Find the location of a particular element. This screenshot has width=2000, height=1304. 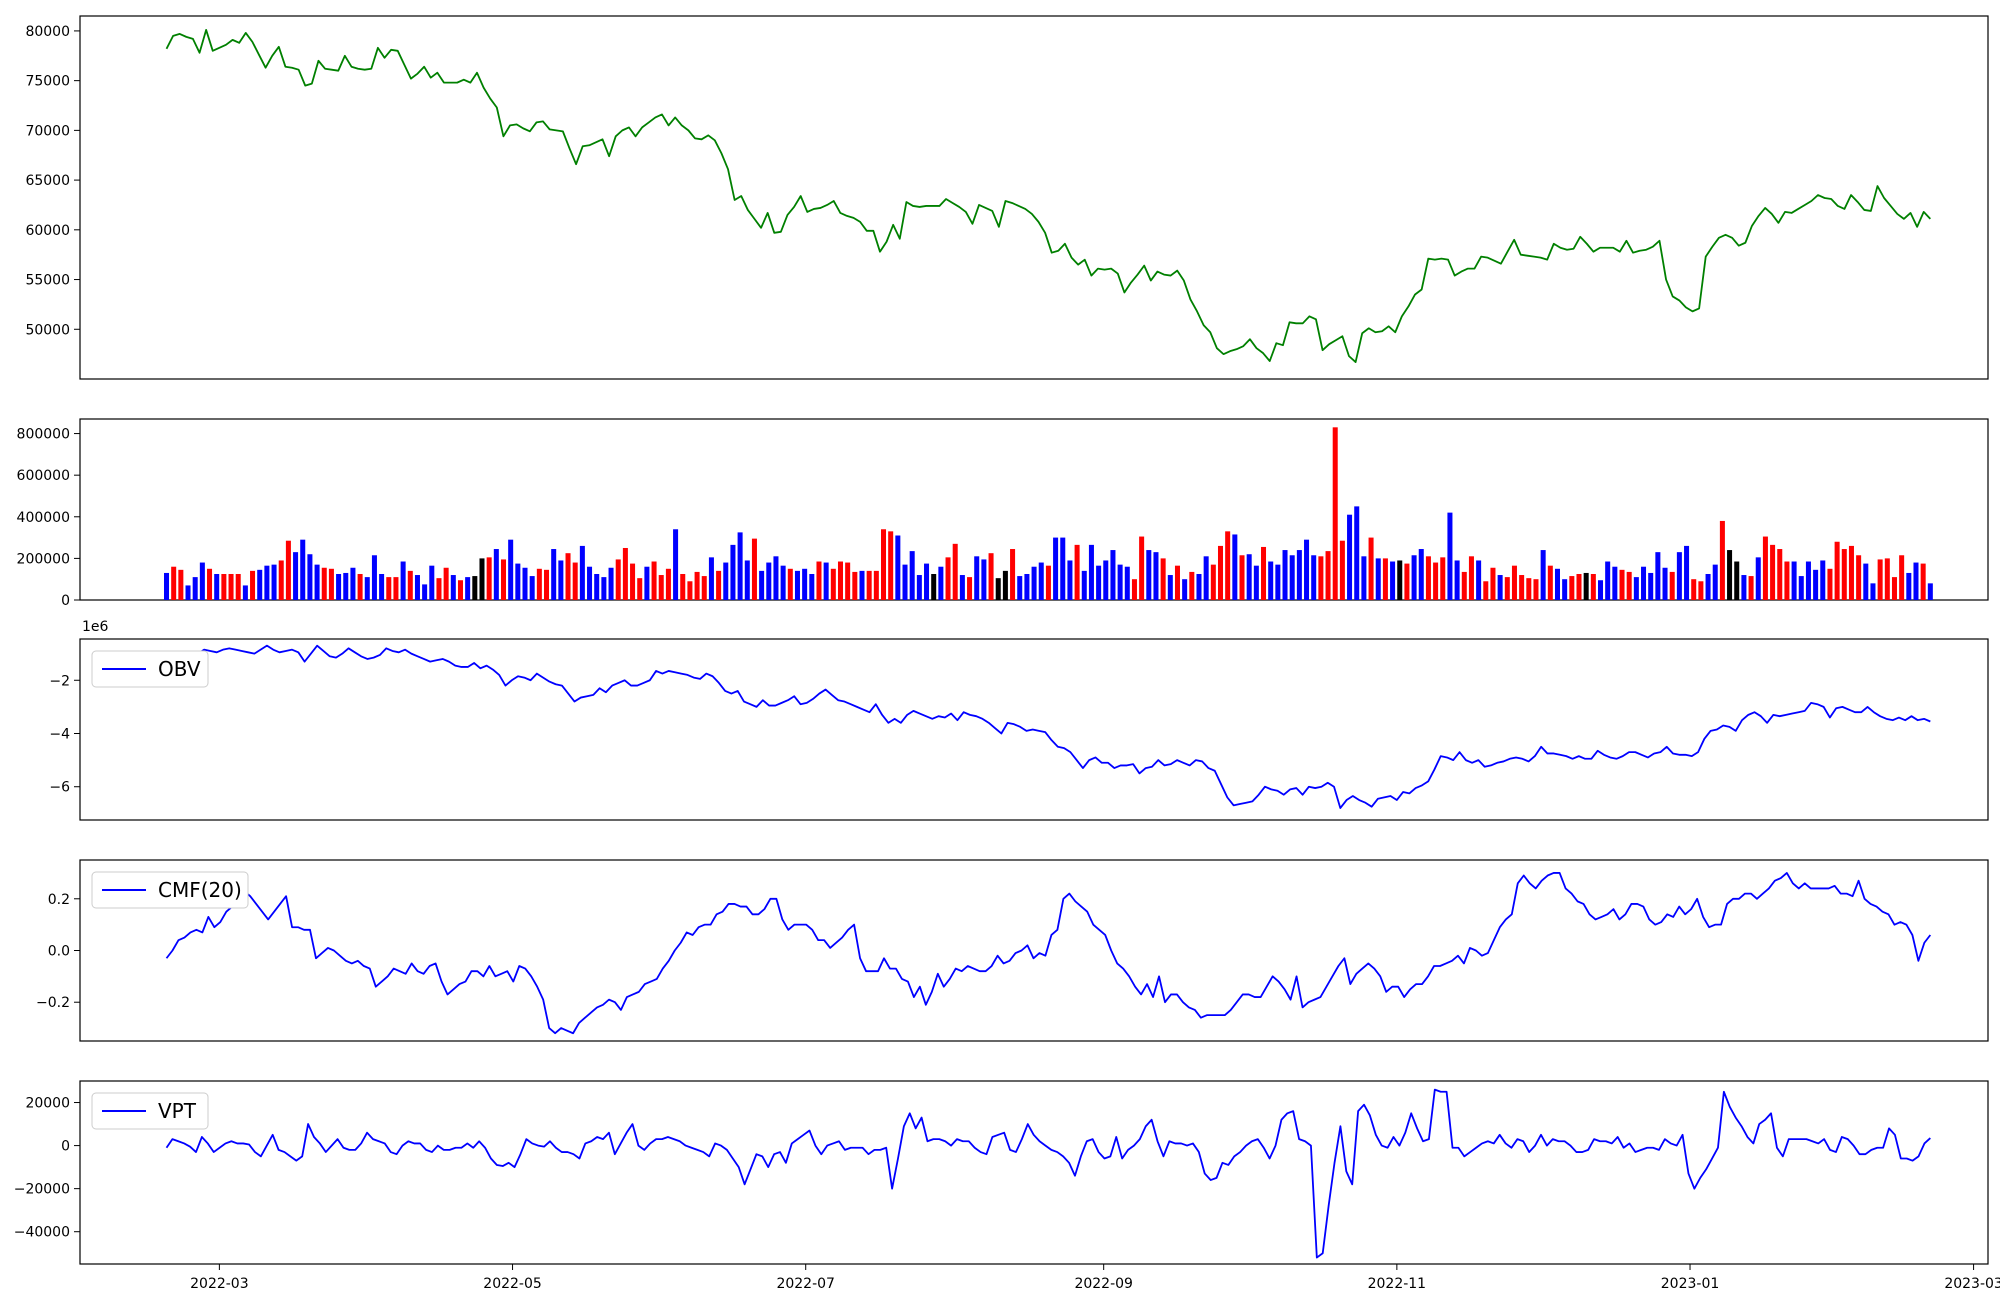

plot-frame is located at coordinates (1034, 1172).